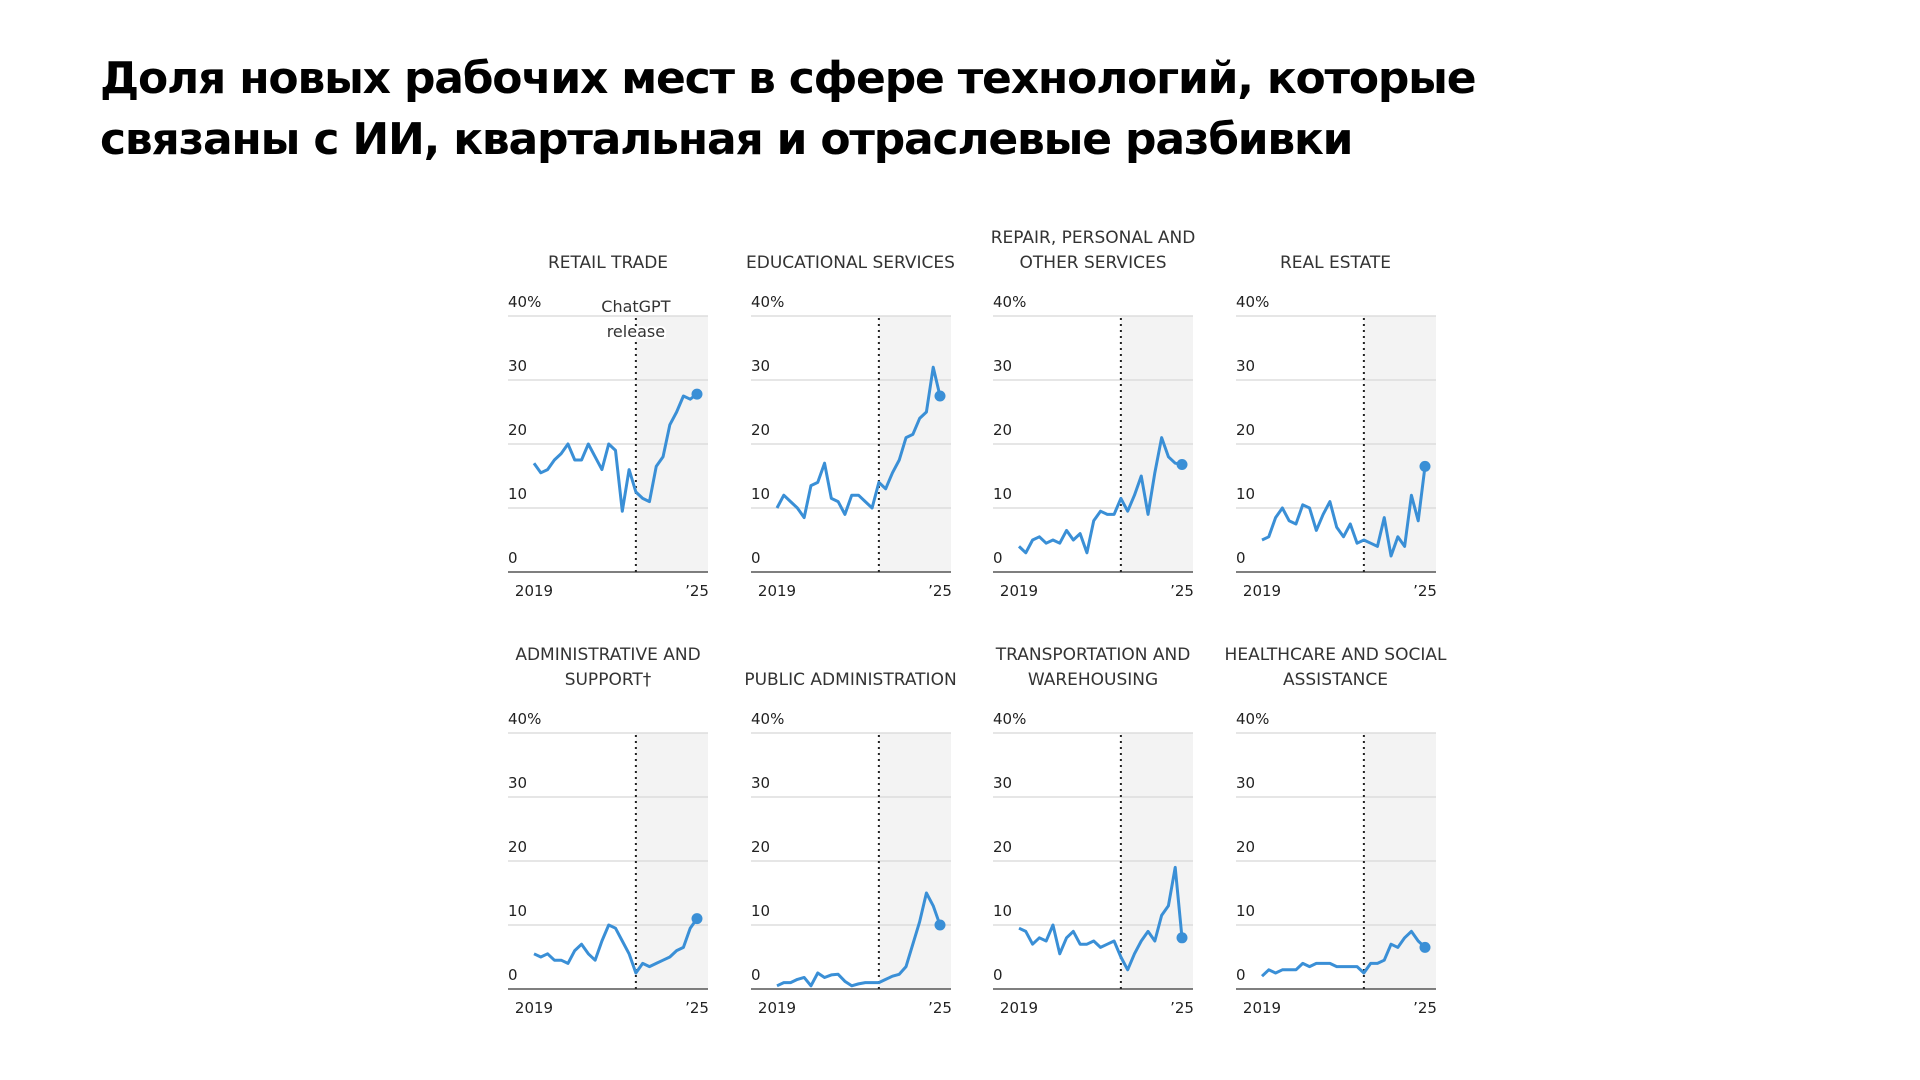  Describe the element at coordinates (850, 263) in the screenshot. I see `panel-title: EDUCATIONAL SERVICES` at that location.